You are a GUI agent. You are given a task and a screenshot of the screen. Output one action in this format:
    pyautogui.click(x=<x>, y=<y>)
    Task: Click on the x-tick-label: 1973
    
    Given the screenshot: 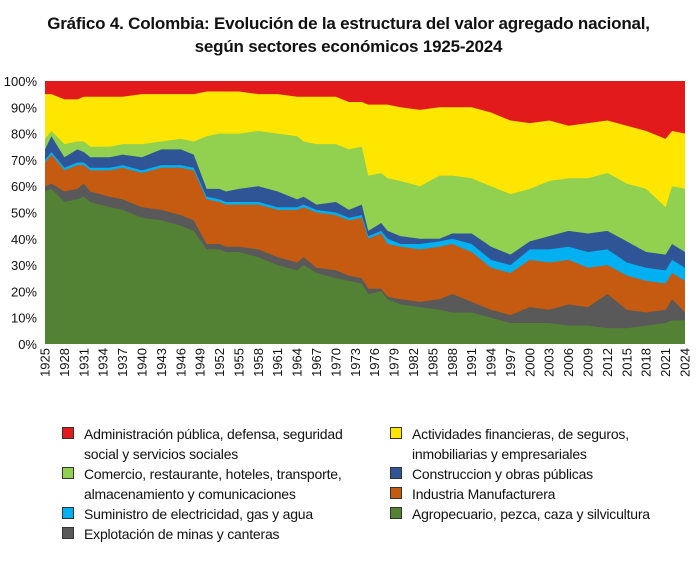 What is the action you would take?
    pyautogui.click(x=355, y=362)
    